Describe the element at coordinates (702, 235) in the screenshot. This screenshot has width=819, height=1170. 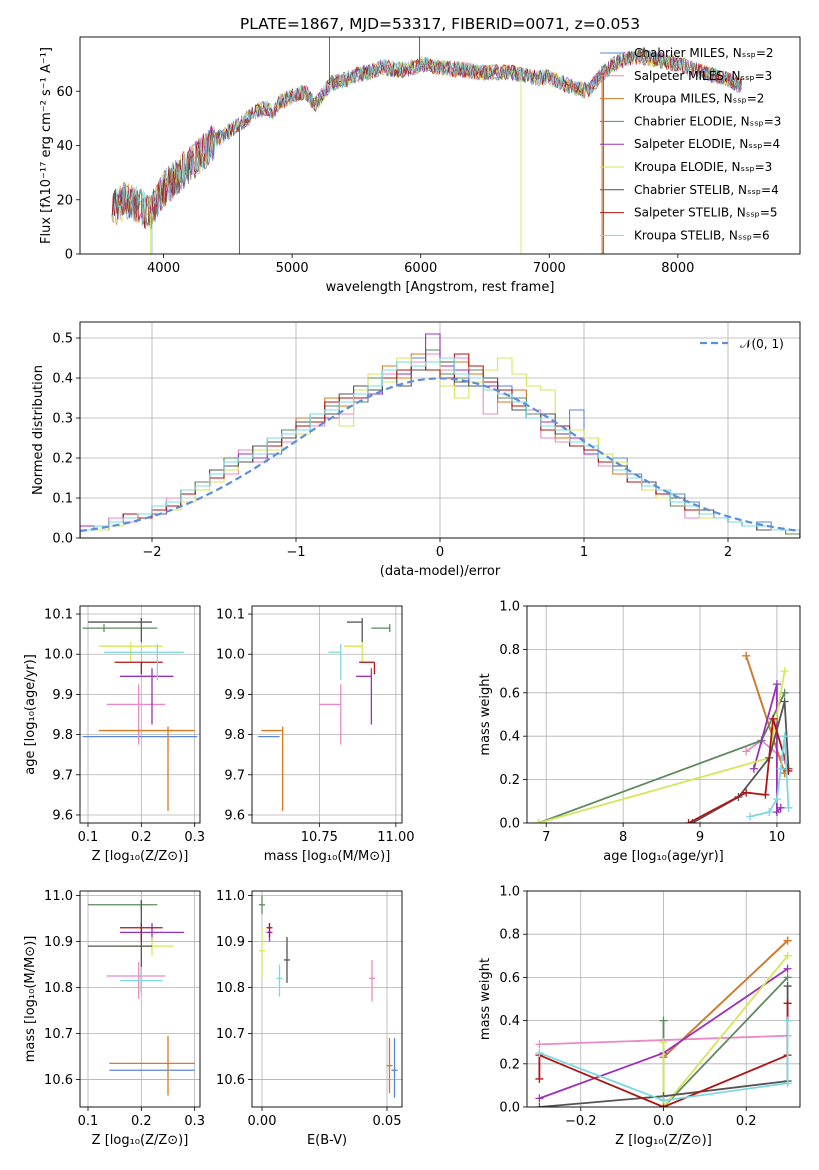
I see `legend-label-kroupa-stelib: Kroupa STELIB, Nₛₛₚ=6` at that location.